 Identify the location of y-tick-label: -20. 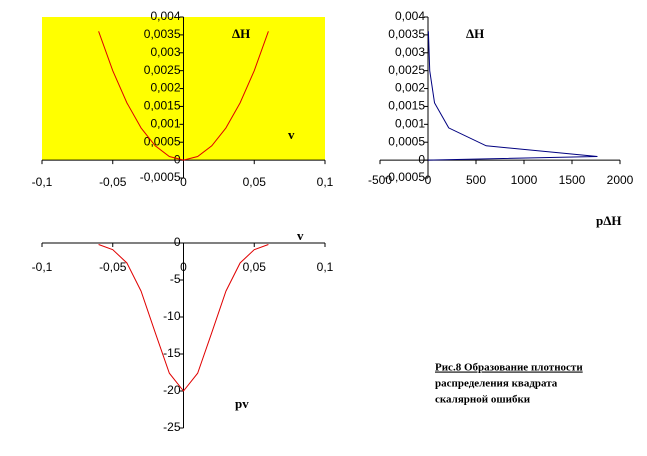
(172, 390).